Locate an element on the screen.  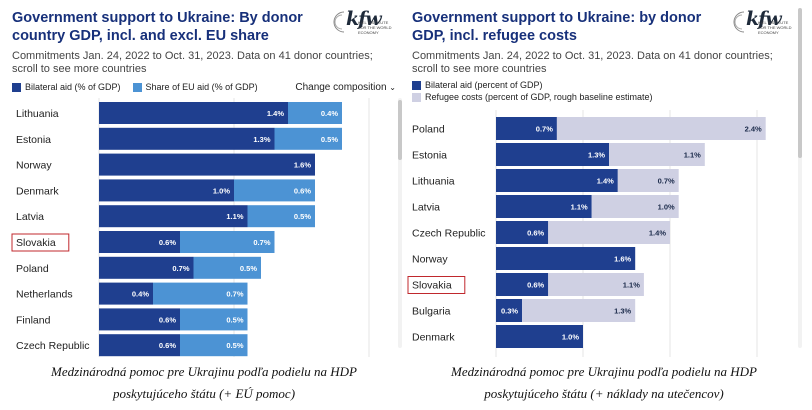
legend-label: Bilateral aid (% of GDP) is located at coordinates (73, 87).